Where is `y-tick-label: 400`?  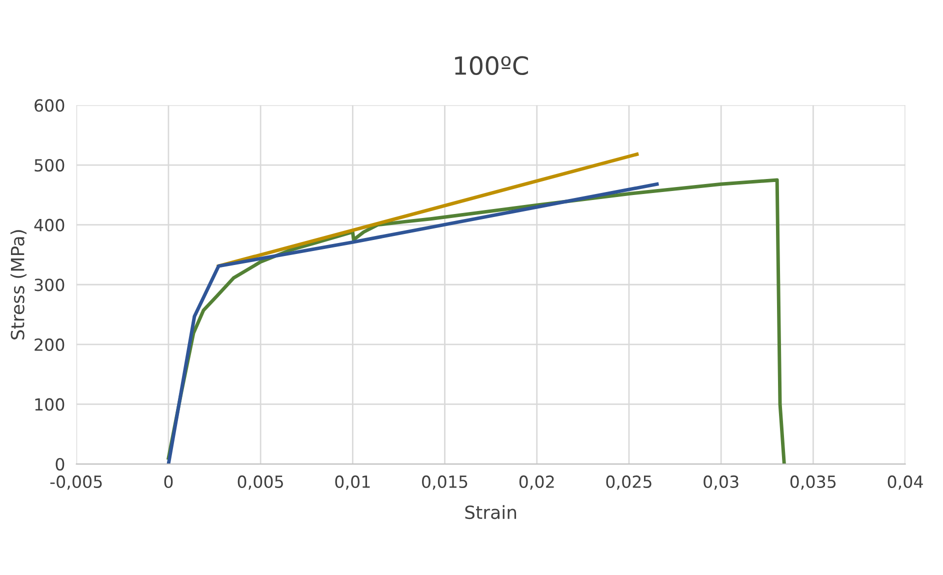 y-tick-label: 400 is located at coordinates (49, 225).